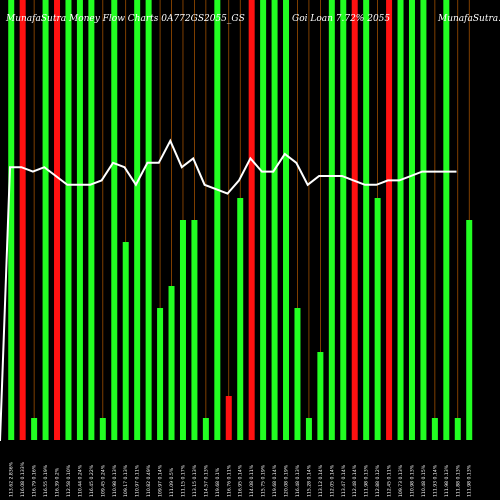  I want to click on x-tick-label: 110.44 0.24%, so click(80, 480).